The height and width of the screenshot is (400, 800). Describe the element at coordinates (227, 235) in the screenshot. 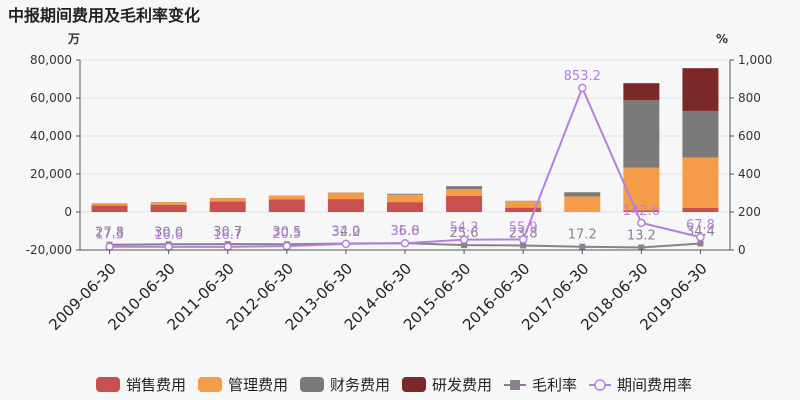

I see `data-label: 16.7` at that location.